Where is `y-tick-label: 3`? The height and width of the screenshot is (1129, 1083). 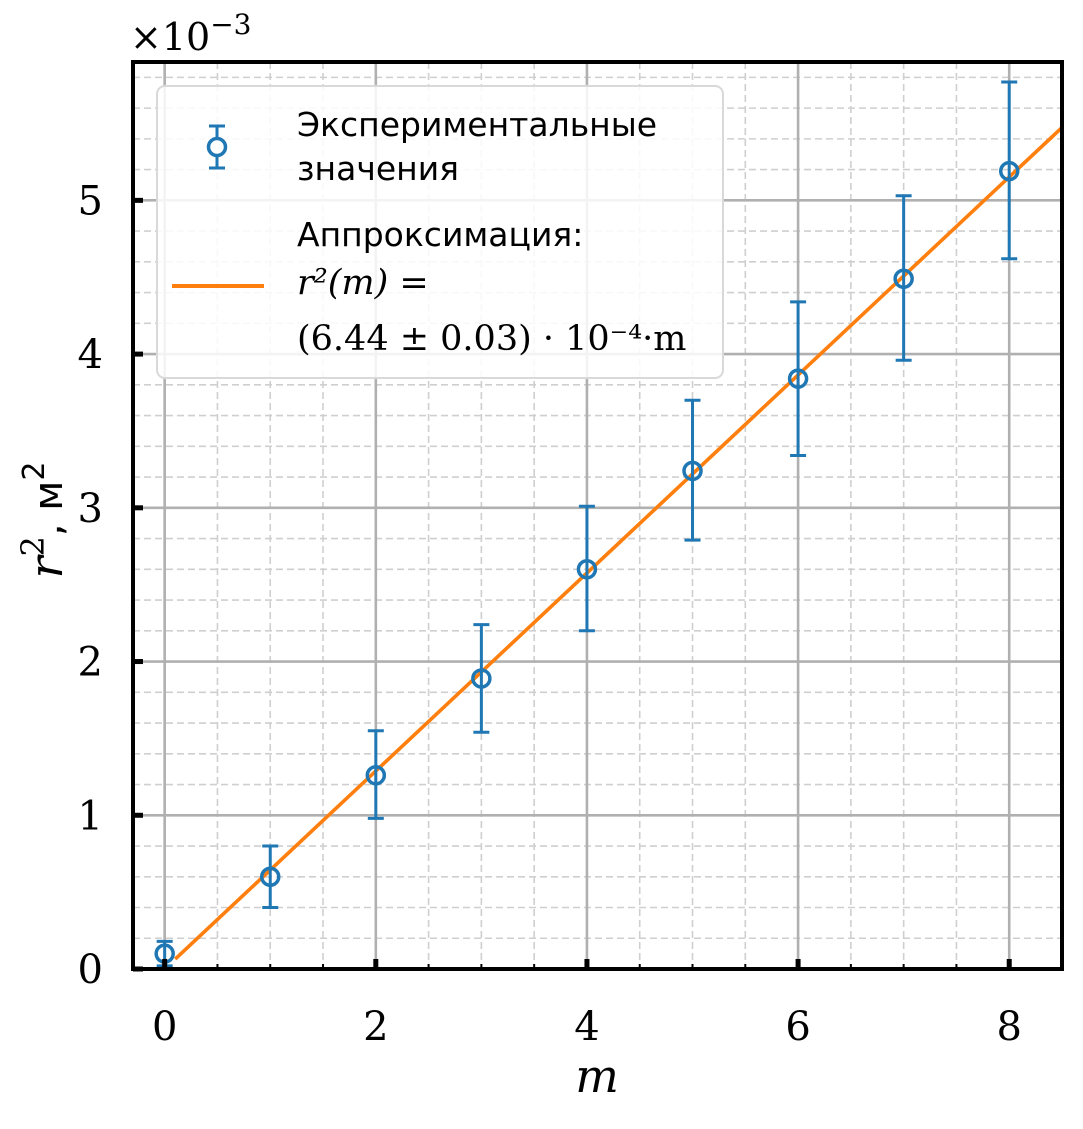
y-tick-label: 3 is located at coordinates (90, 509).